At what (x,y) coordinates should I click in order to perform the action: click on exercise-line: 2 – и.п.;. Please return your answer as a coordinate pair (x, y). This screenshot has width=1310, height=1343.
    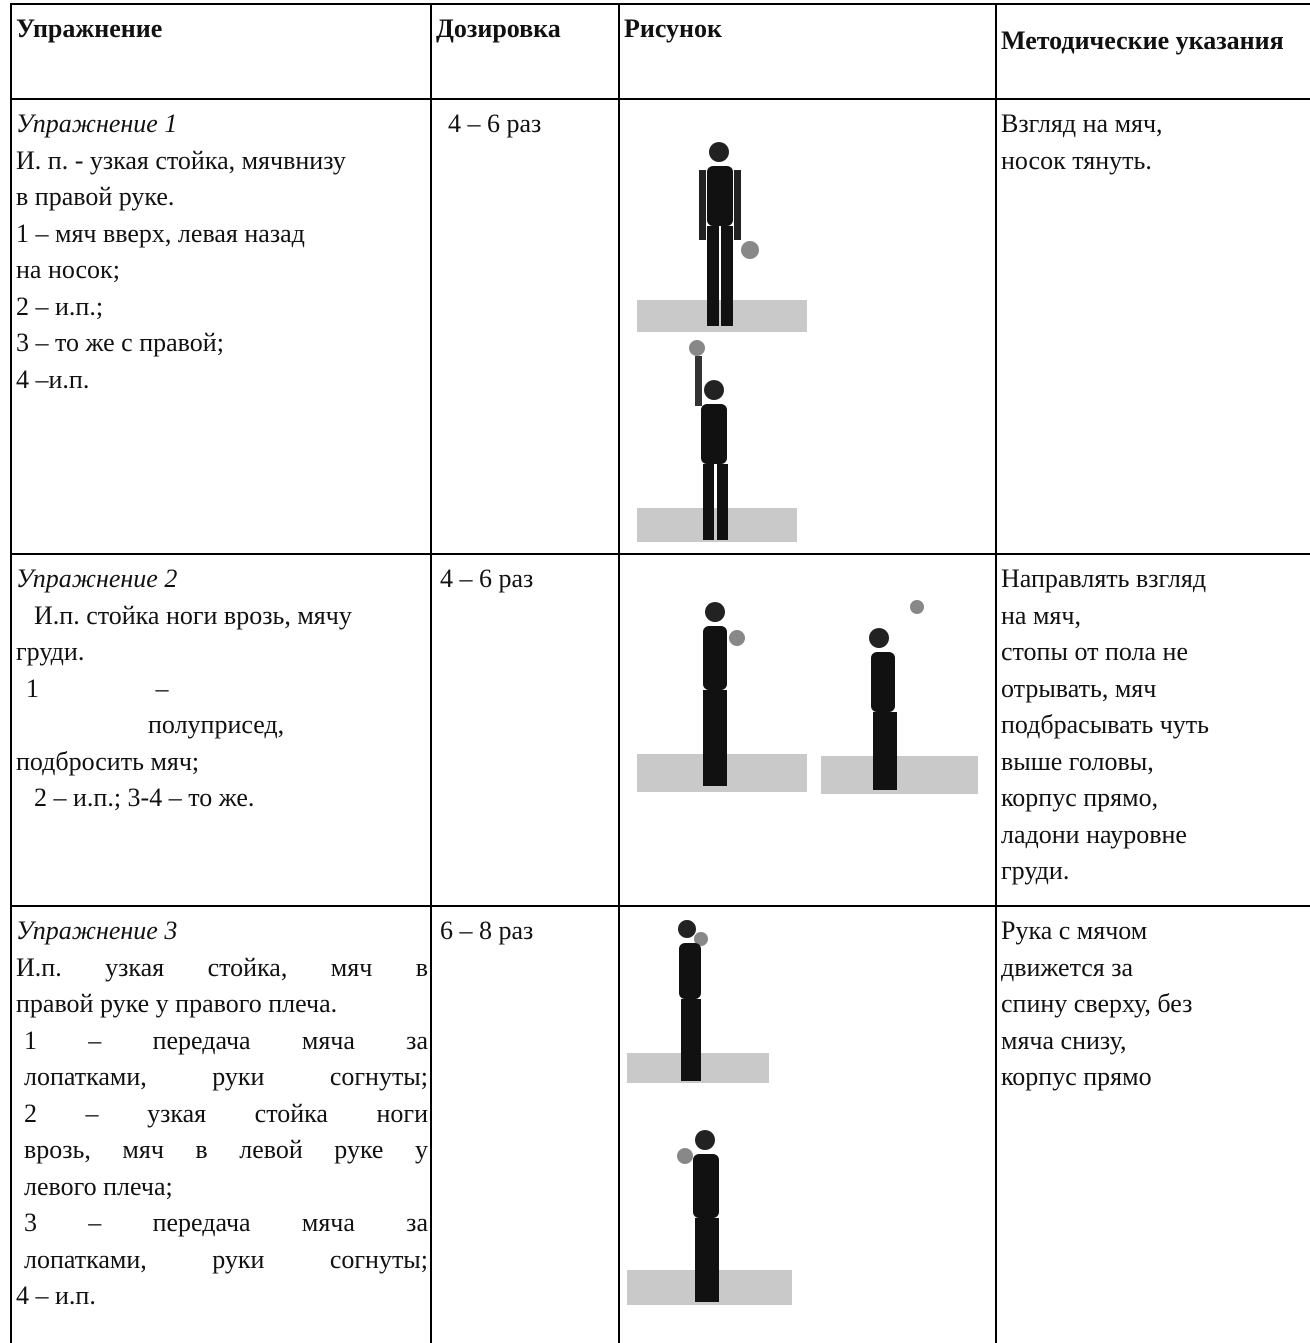
    Looking at the image, I should click on (60, 306).